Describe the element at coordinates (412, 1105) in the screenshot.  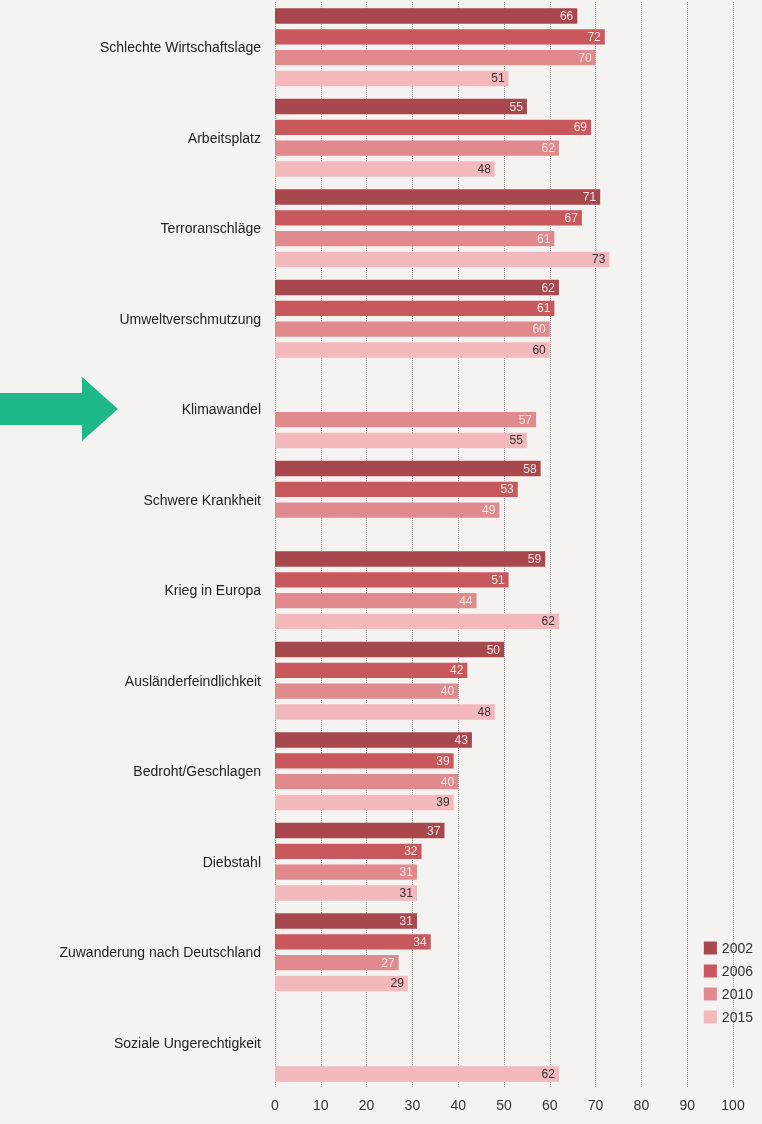
I see `x-tick-label: 30` at that location.